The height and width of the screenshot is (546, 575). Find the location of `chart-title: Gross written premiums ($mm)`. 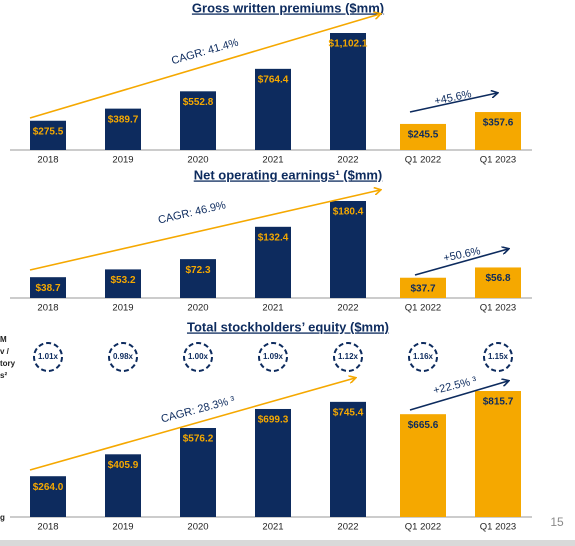

chart-title: Gross written premiums ($mm) is located at coordinates (288, 7).